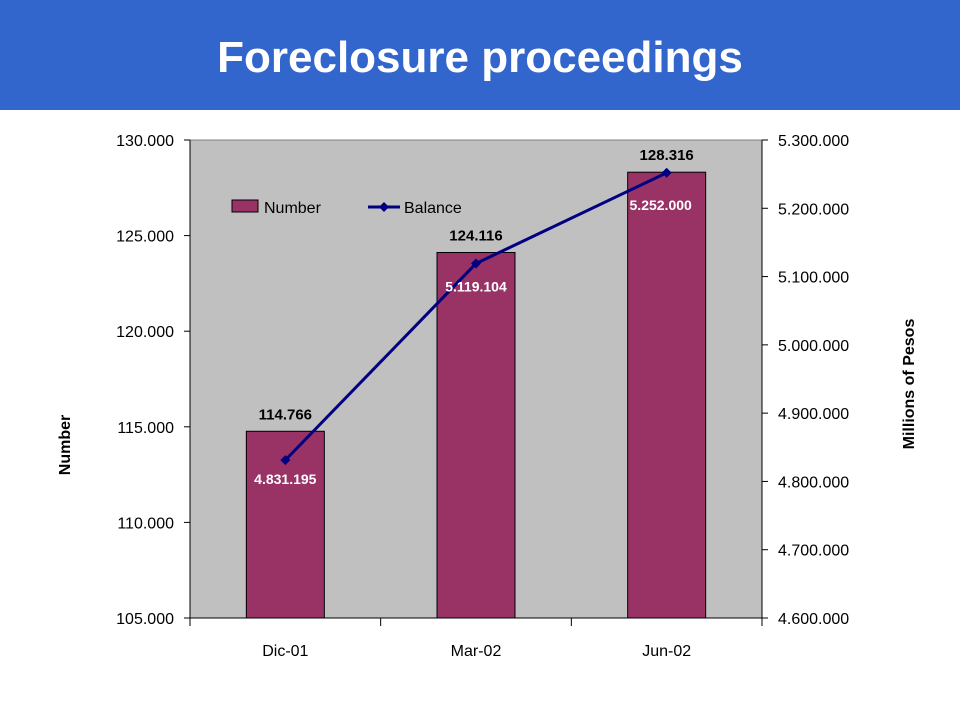 The image size is (960, 720). Describe the element at coordinates (293, 208) in the screenshot. I see `legend-label-number: Number` at that location.